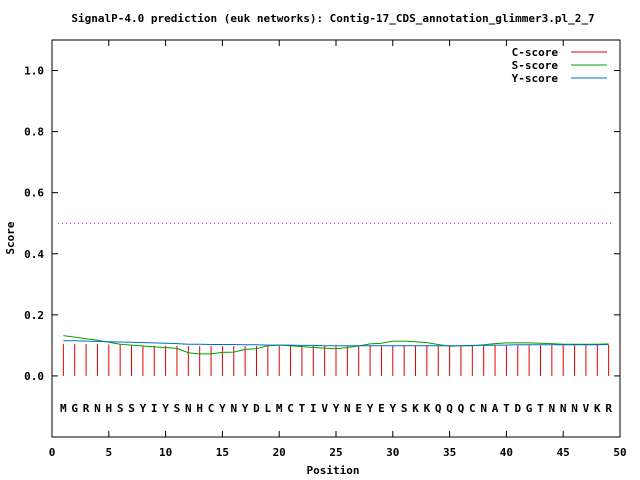 The height and width of the screenshot is (480, 640). What do you see at coordinates (535, 78) in the screenshot?
I see `legend-label-y-score: Y-score` at bounding box center [535, 78].